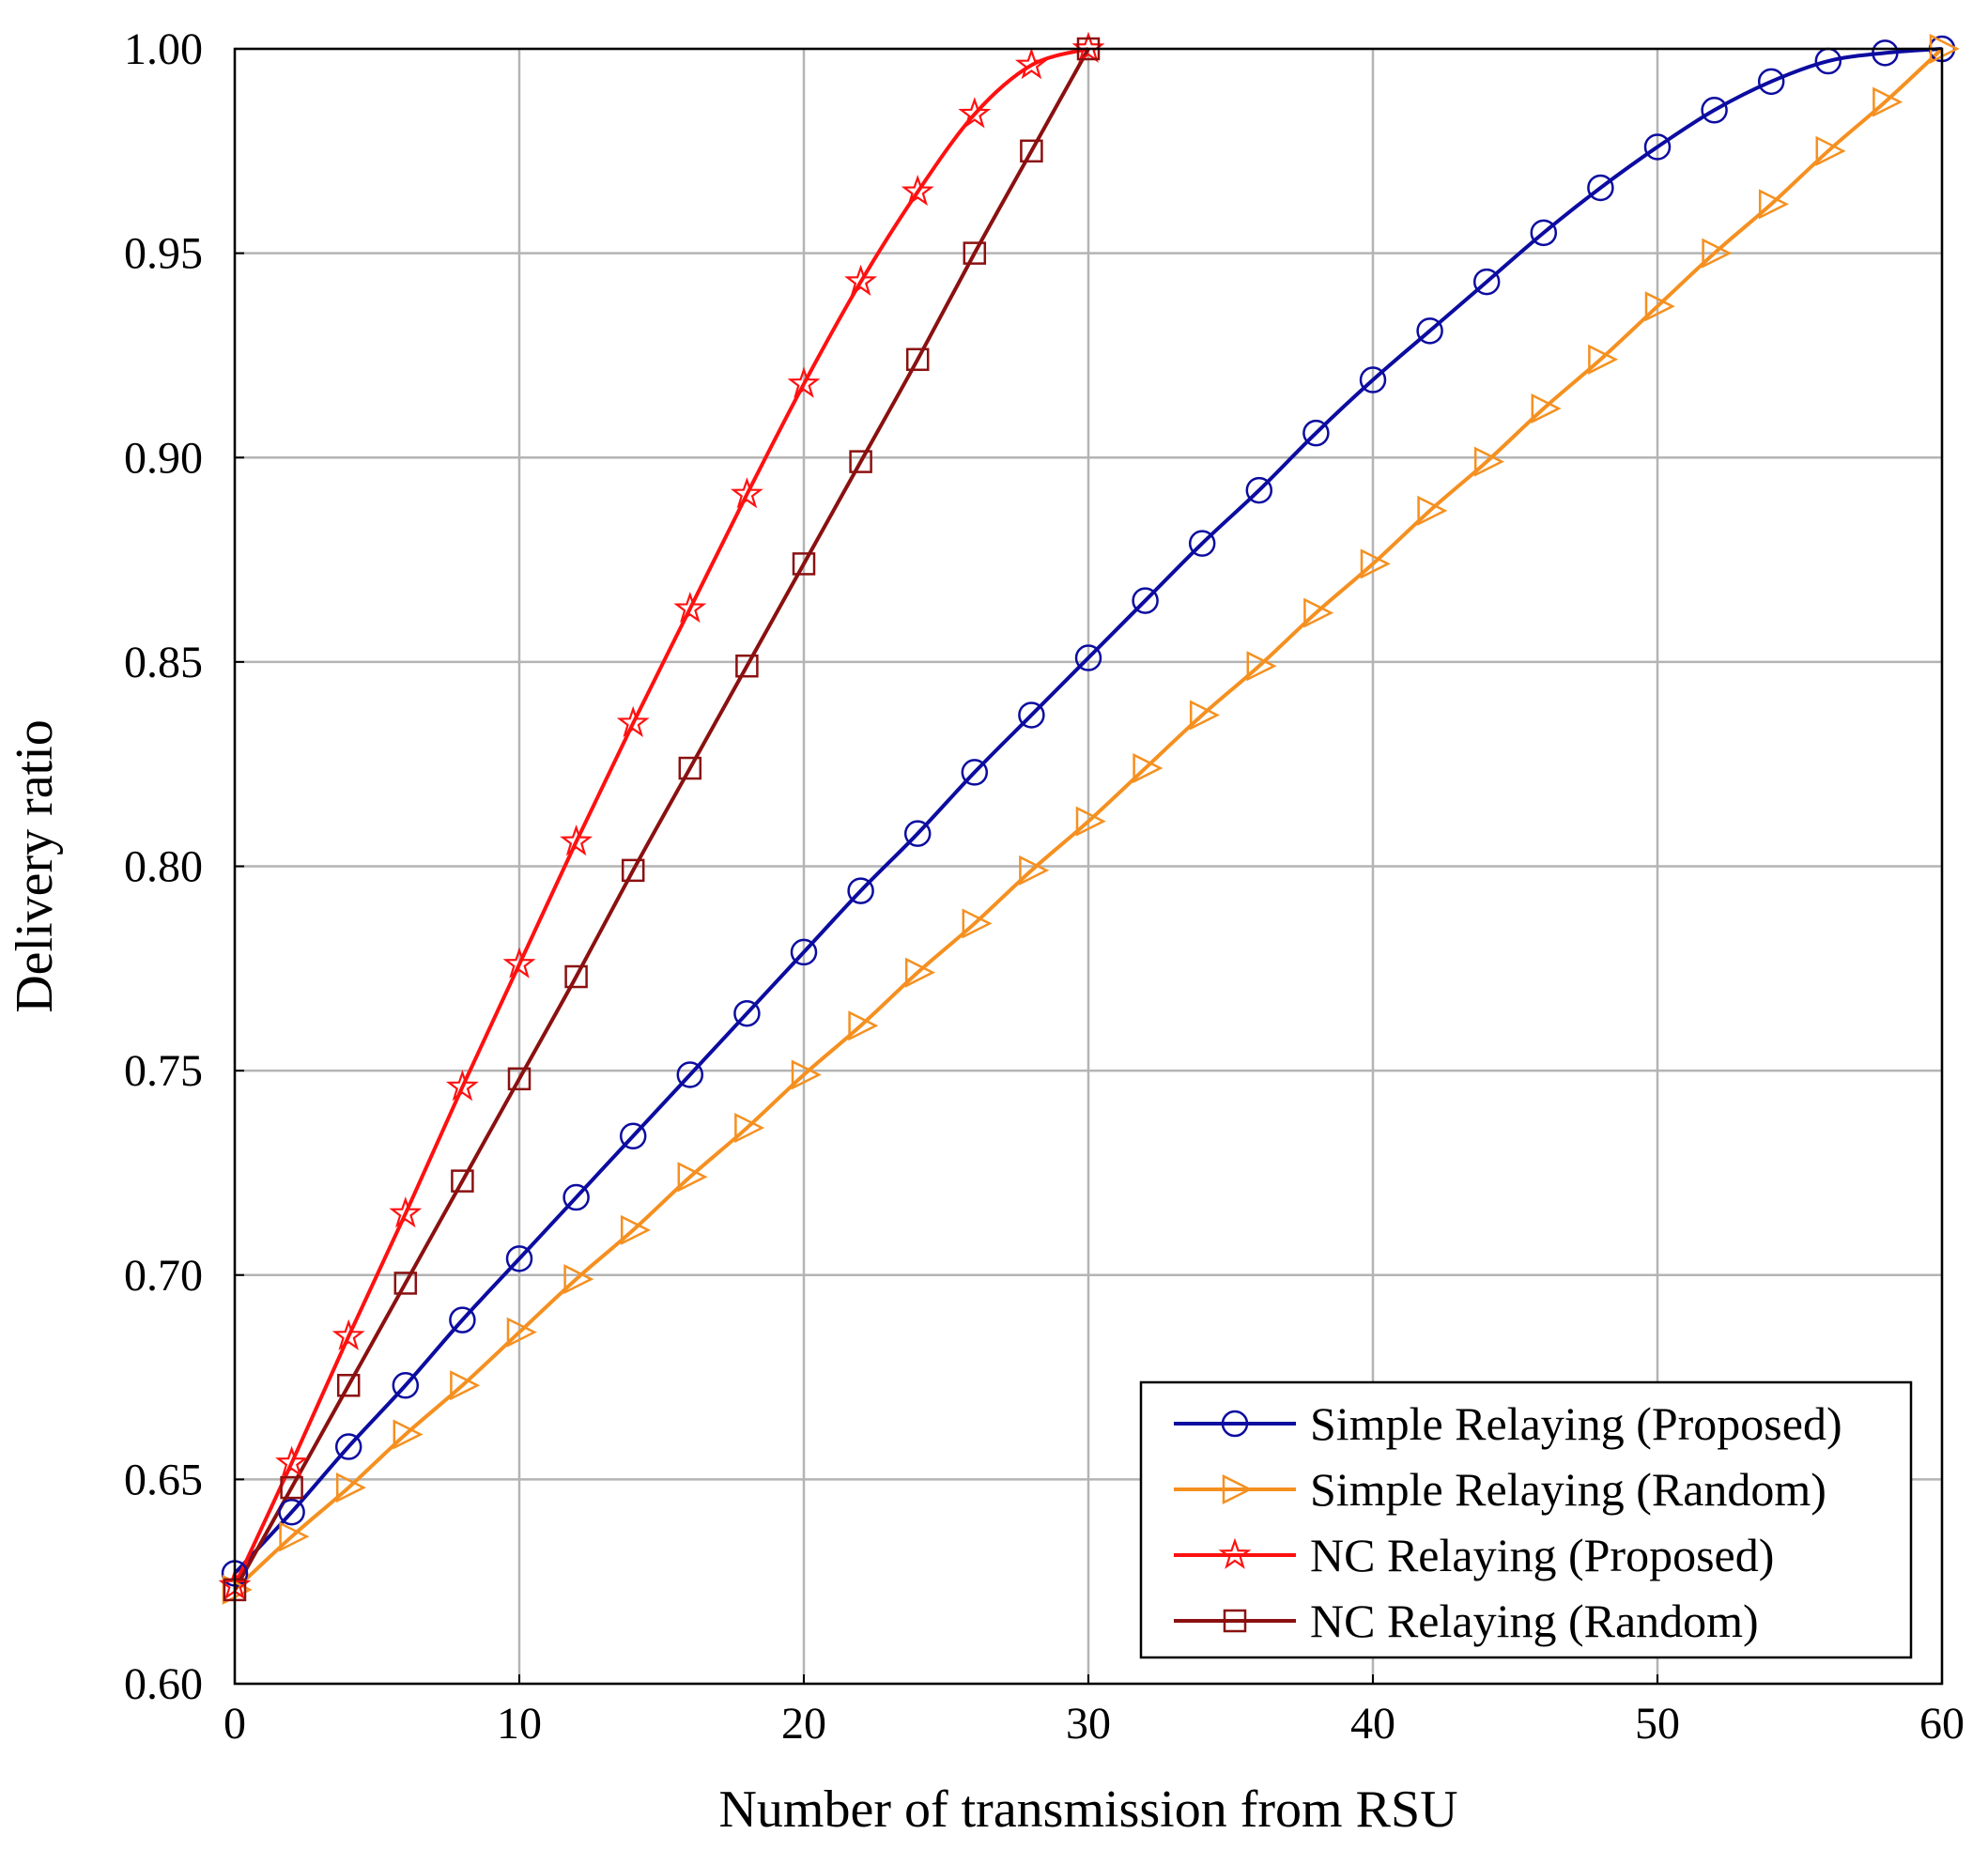  What do you see at coordinates (1372, 1724) in the screenshot?
I see `x-tick-label-4: 40` at bounding box center [1372, 1724].